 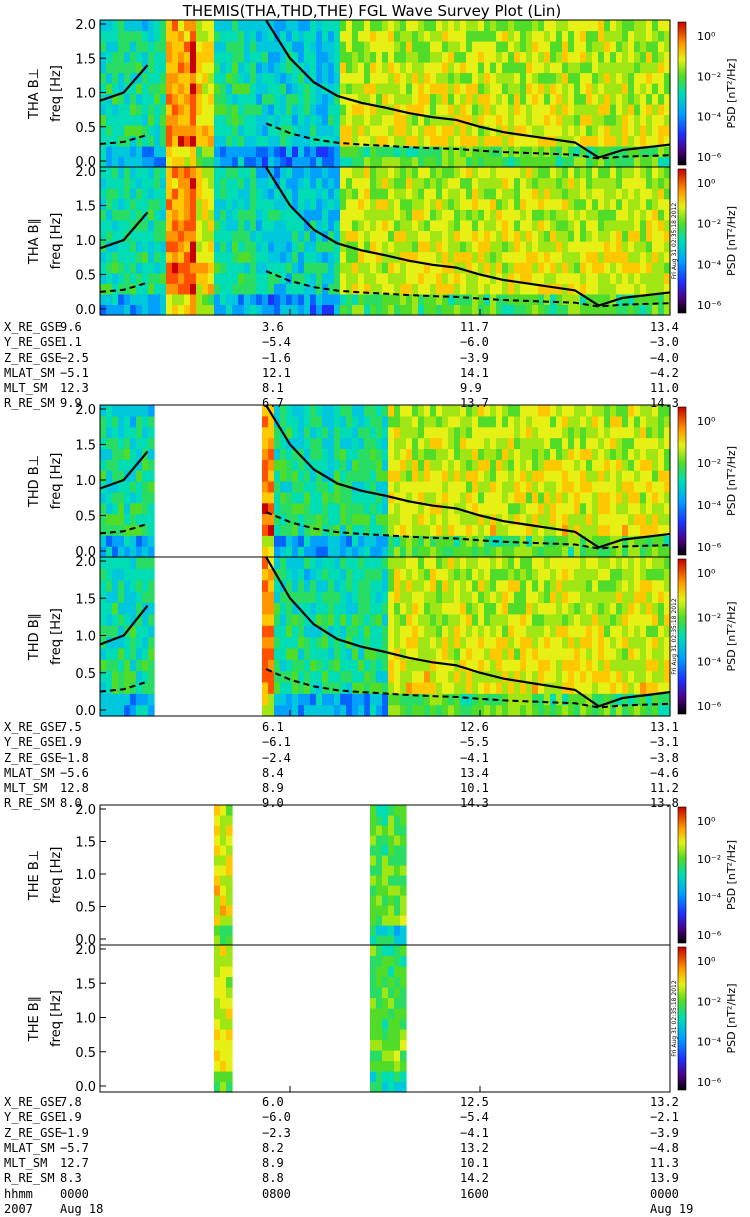 I want to click on y-tick-label: 1.5, so click(x=85, y=599).